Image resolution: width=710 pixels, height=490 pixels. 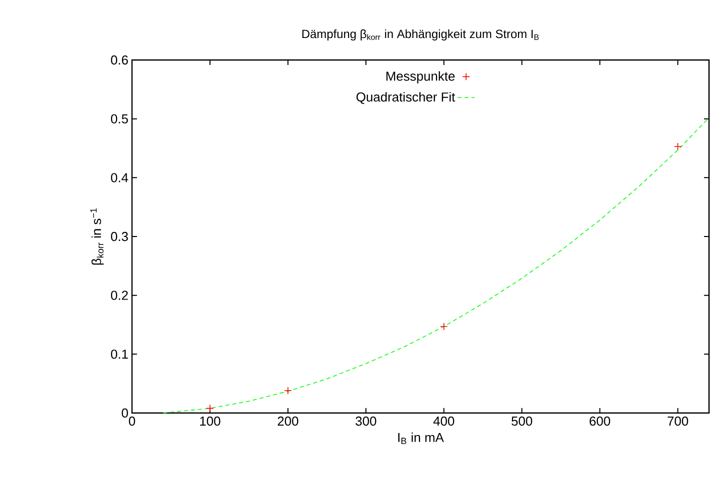 What do you see at coordinates (421, 438) in the screenshot?
I see `x-axis-title: I$_{B}$ in mA` at bounding box center [421, 438].